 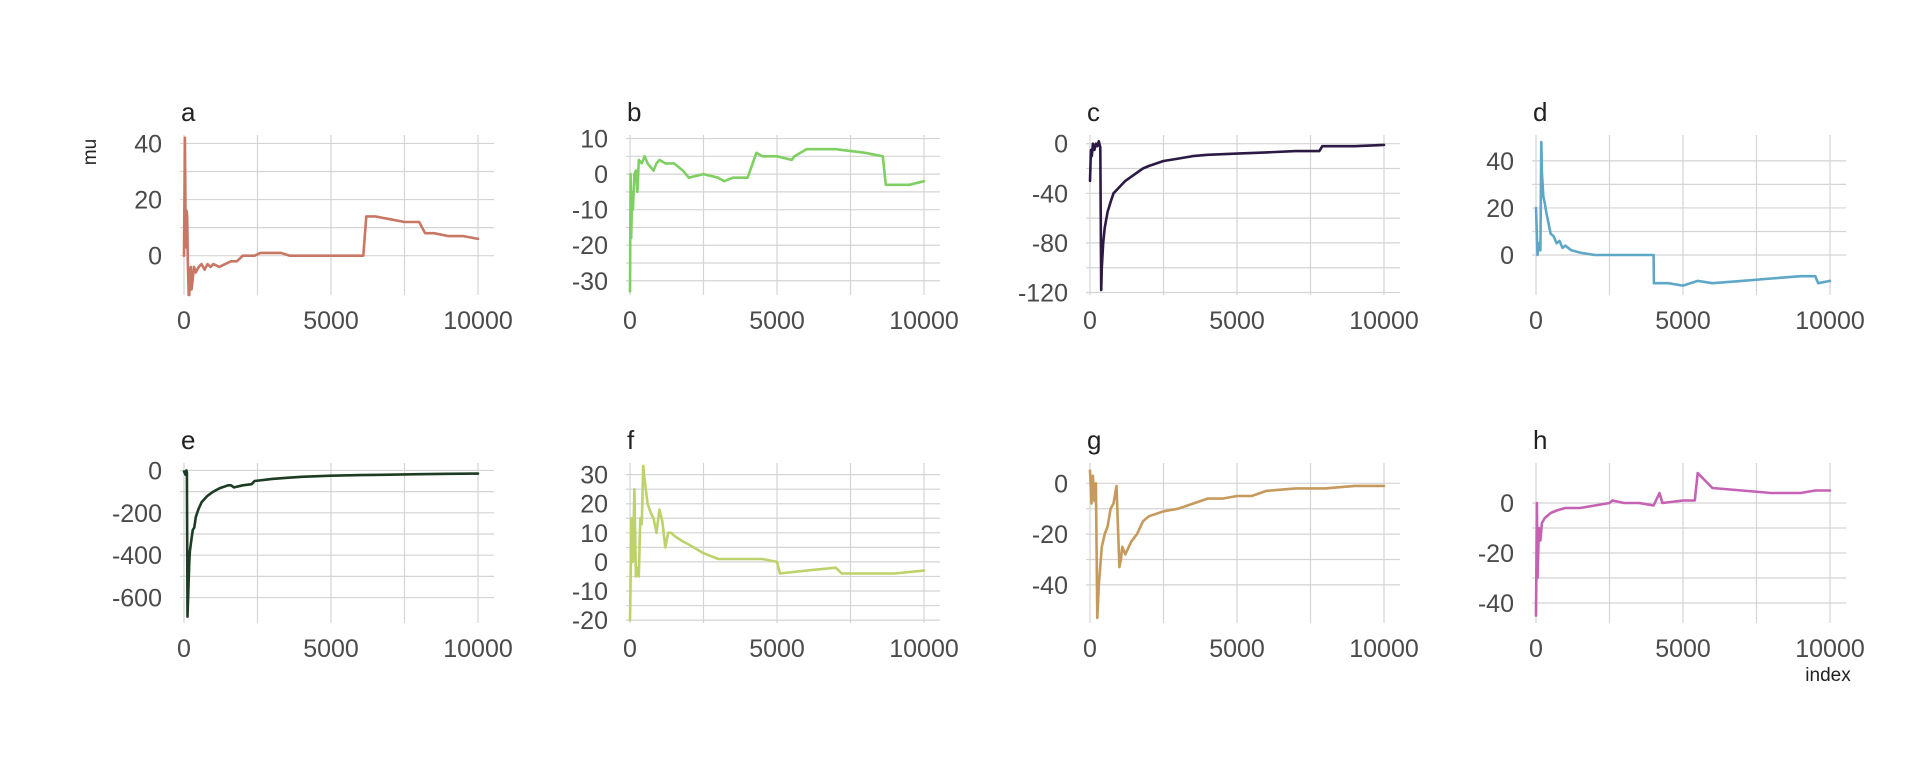 I want to click on y-tick-label: -120, so click(x=1043, y=294).